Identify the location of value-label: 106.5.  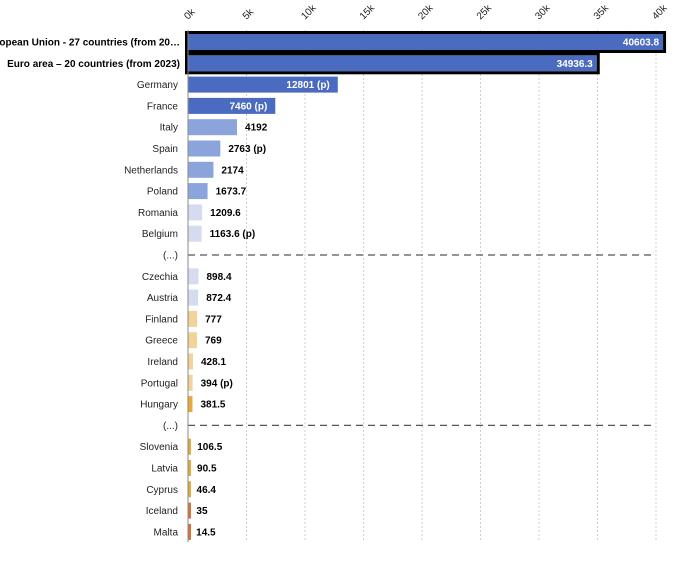
(209, 447).